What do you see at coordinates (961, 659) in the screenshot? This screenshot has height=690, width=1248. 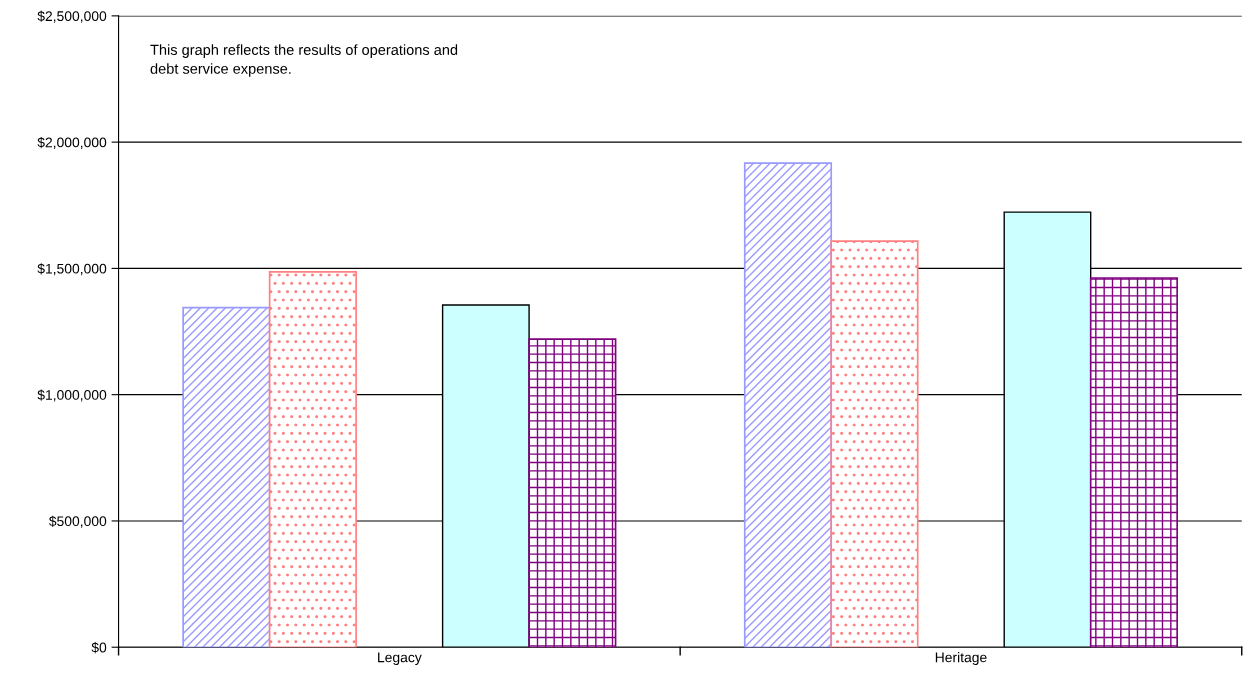 I see `x-tick-label: Heritage` at bounding box center [961, 659].